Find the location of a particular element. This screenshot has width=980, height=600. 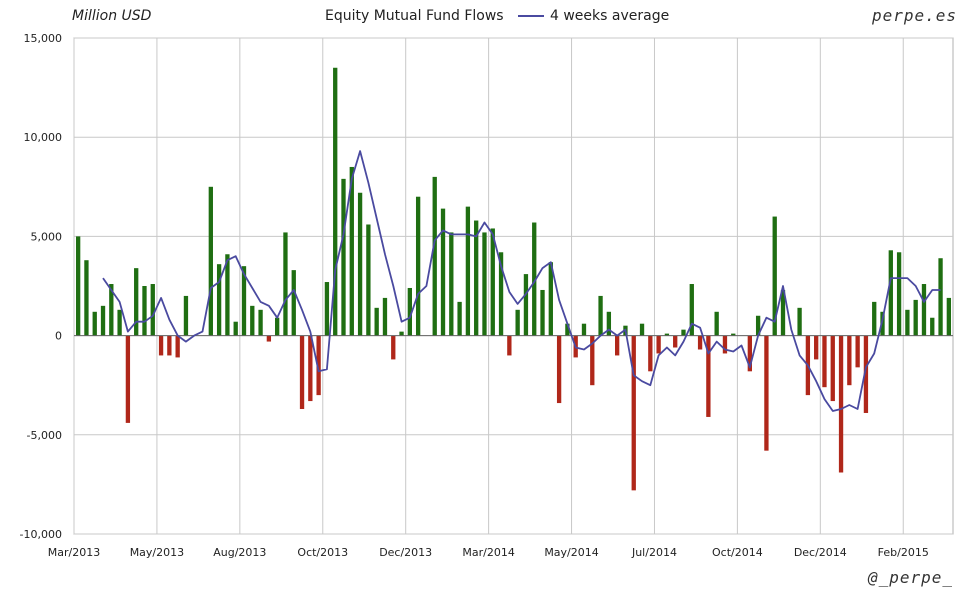

y-tick-label: 5,000 is located at coordinates (47, 236).